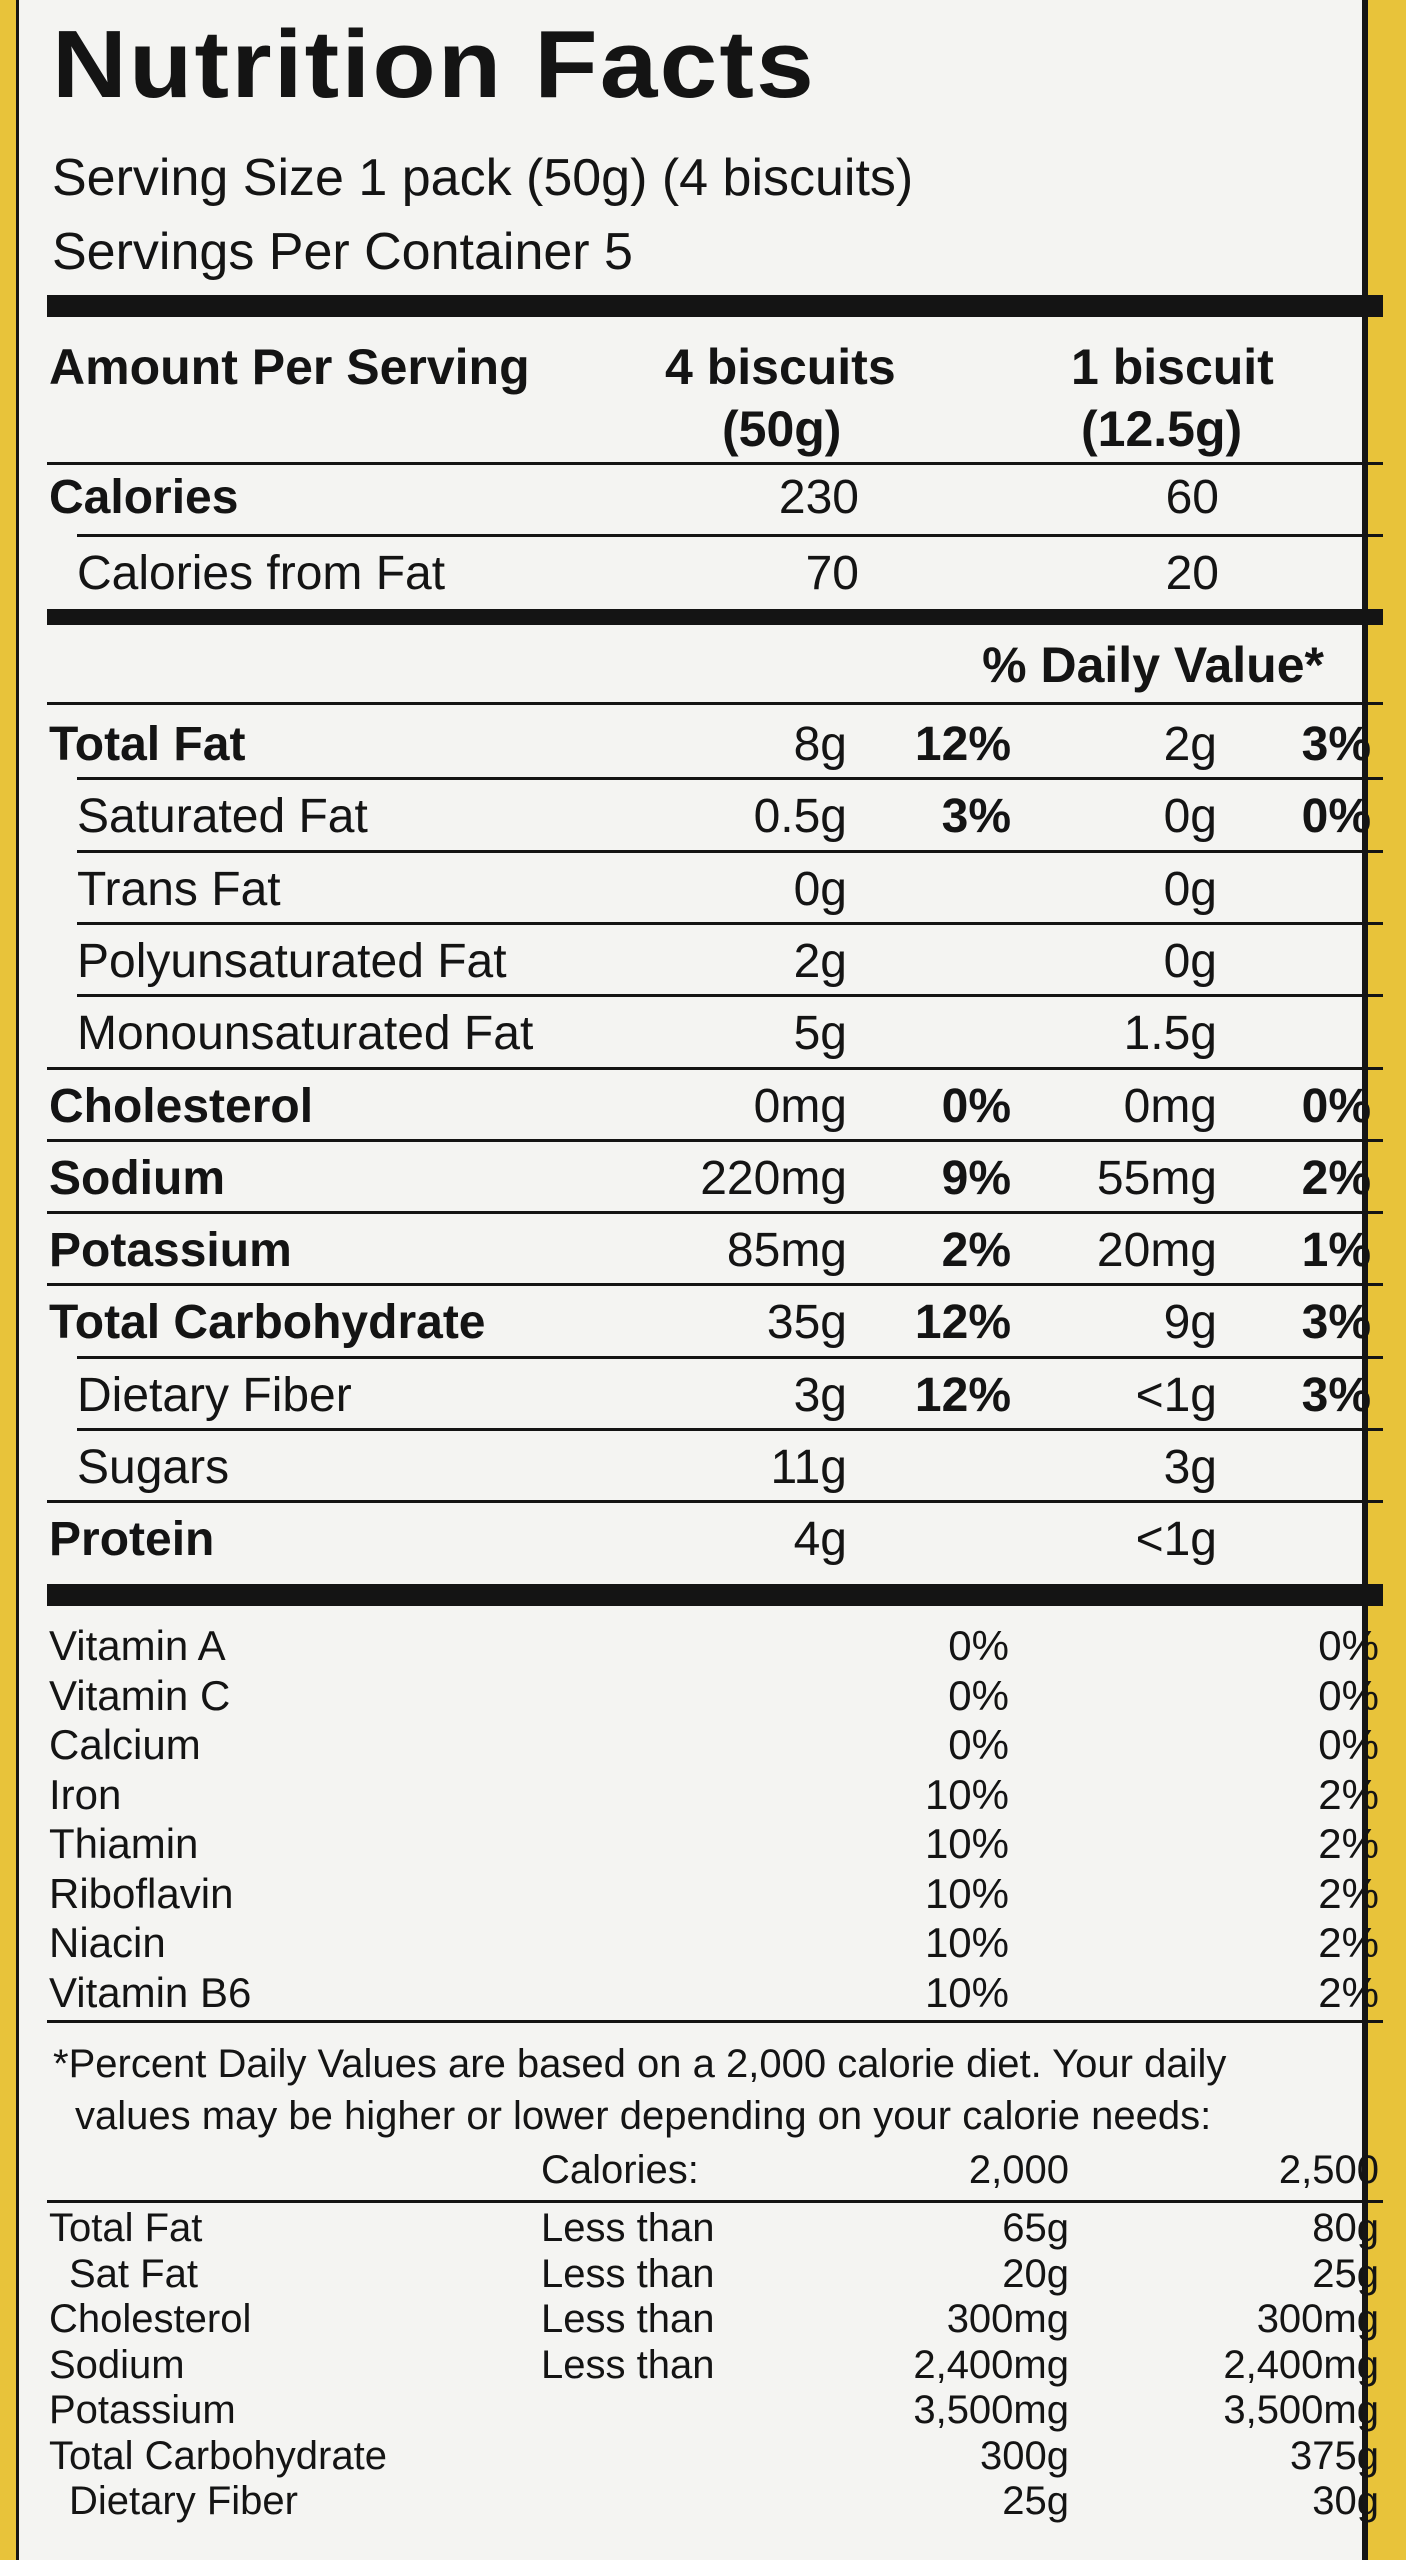 The width and height of the screenshot is (1406, 2560). What do you see at coordinates (137, 1178) in the screenshot?
I see `nutrient-label: Sodium` at bounding box center [137, 1178].